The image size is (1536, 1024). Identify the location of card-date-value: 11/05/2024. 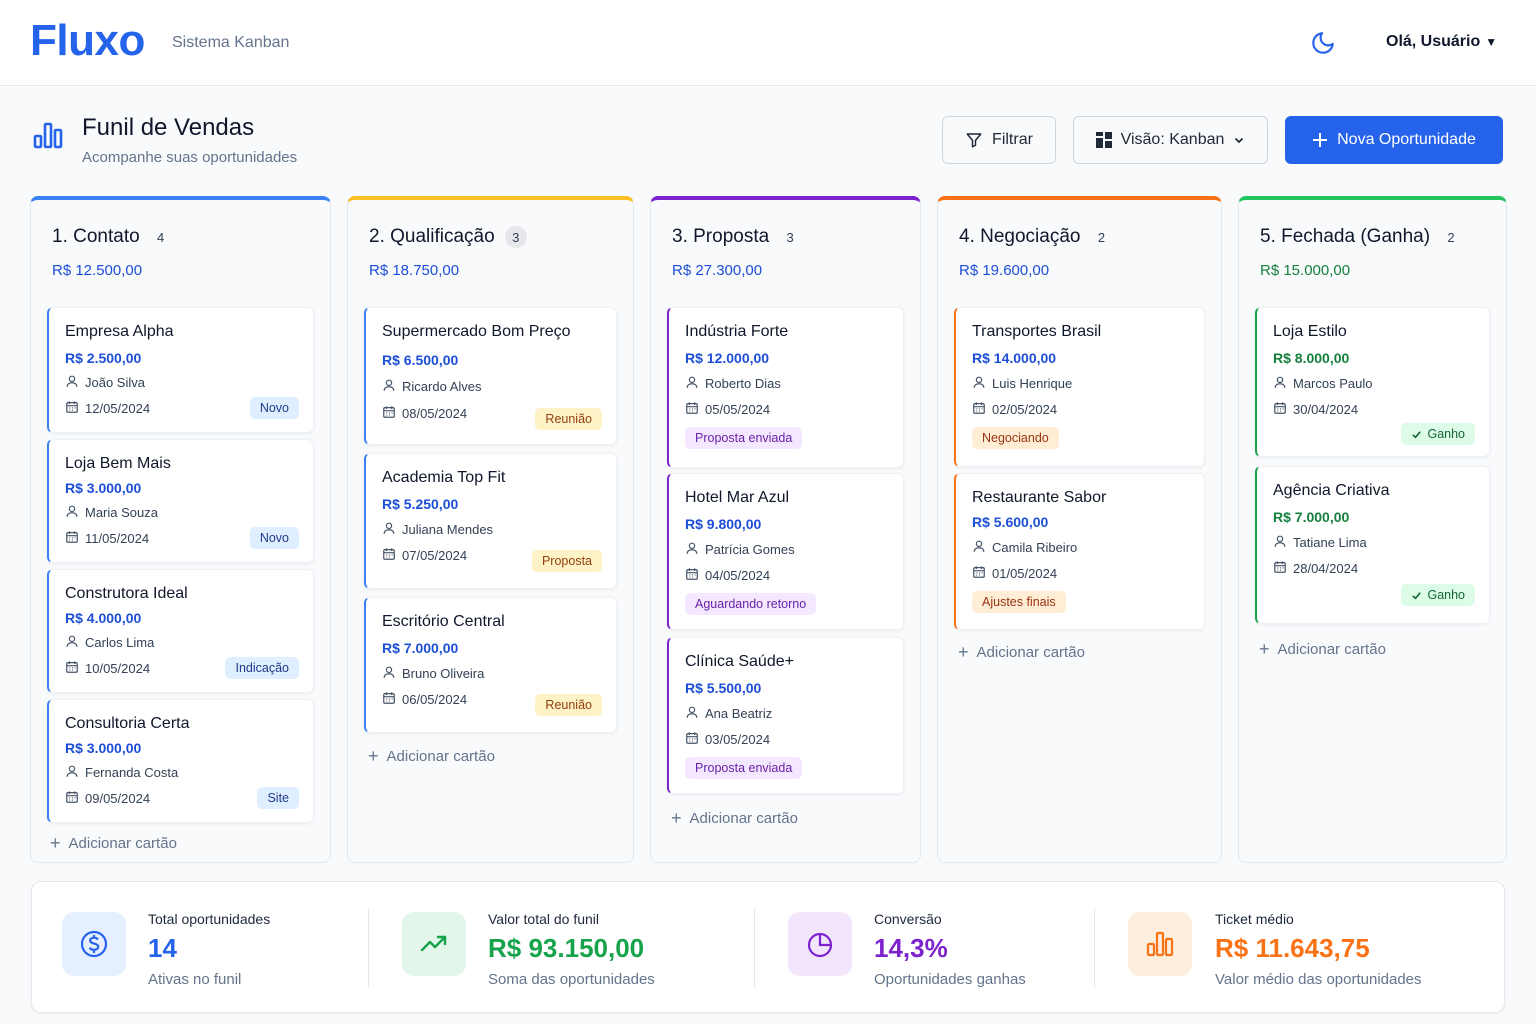
(117, 538).